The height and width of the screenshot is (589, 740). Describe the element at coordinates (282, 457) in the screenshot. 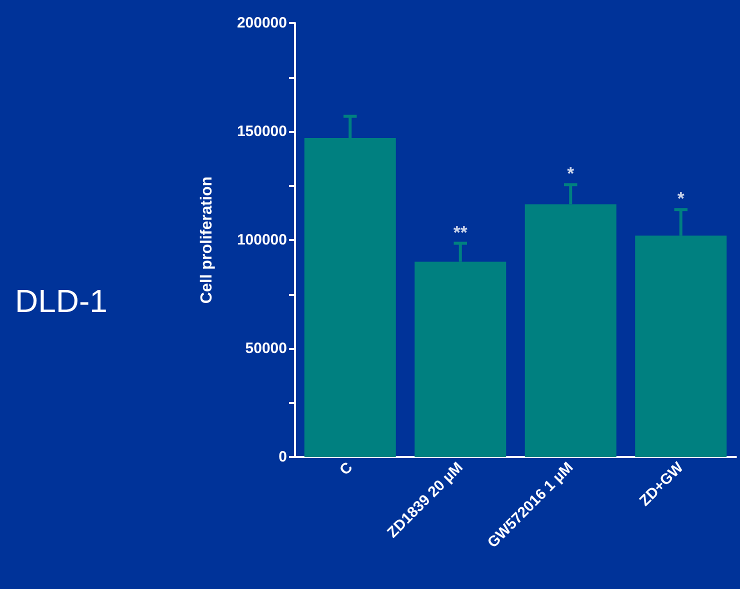

I see `y-tick-label: 0` at that location.